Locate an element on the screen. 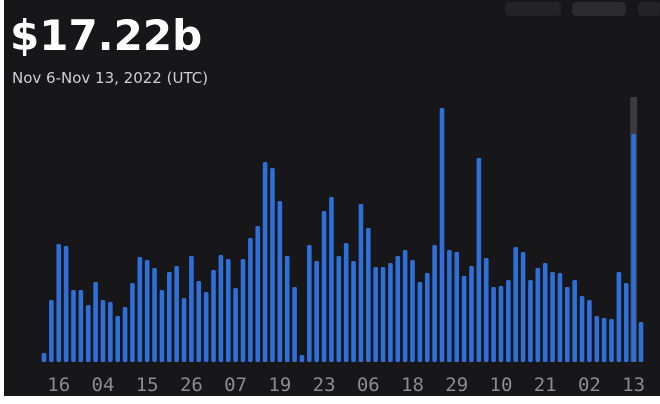  x-tick-label: 13 is located at coordinates (633, 385).